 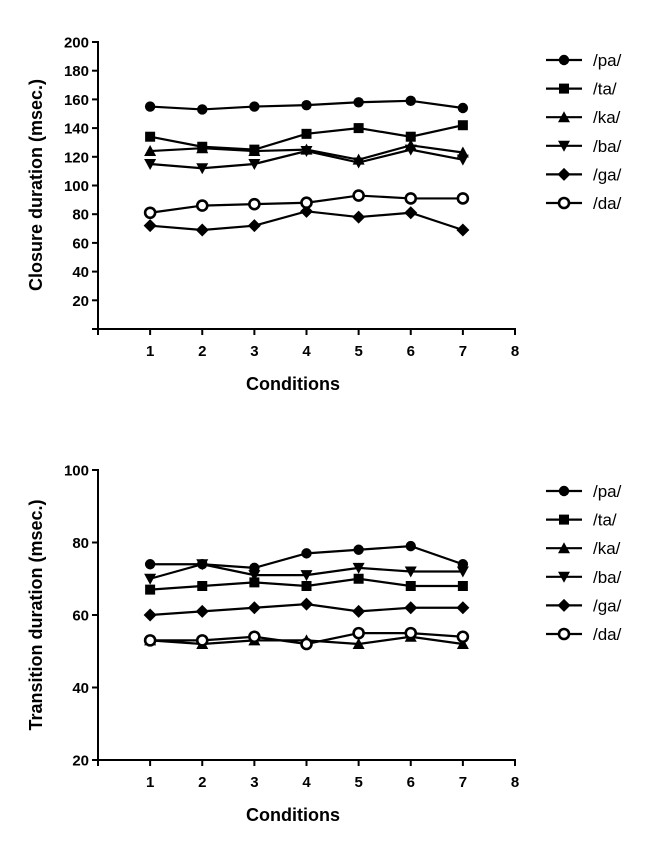 I want to click on x-tick-label: 7, so click(x=463, y=351).